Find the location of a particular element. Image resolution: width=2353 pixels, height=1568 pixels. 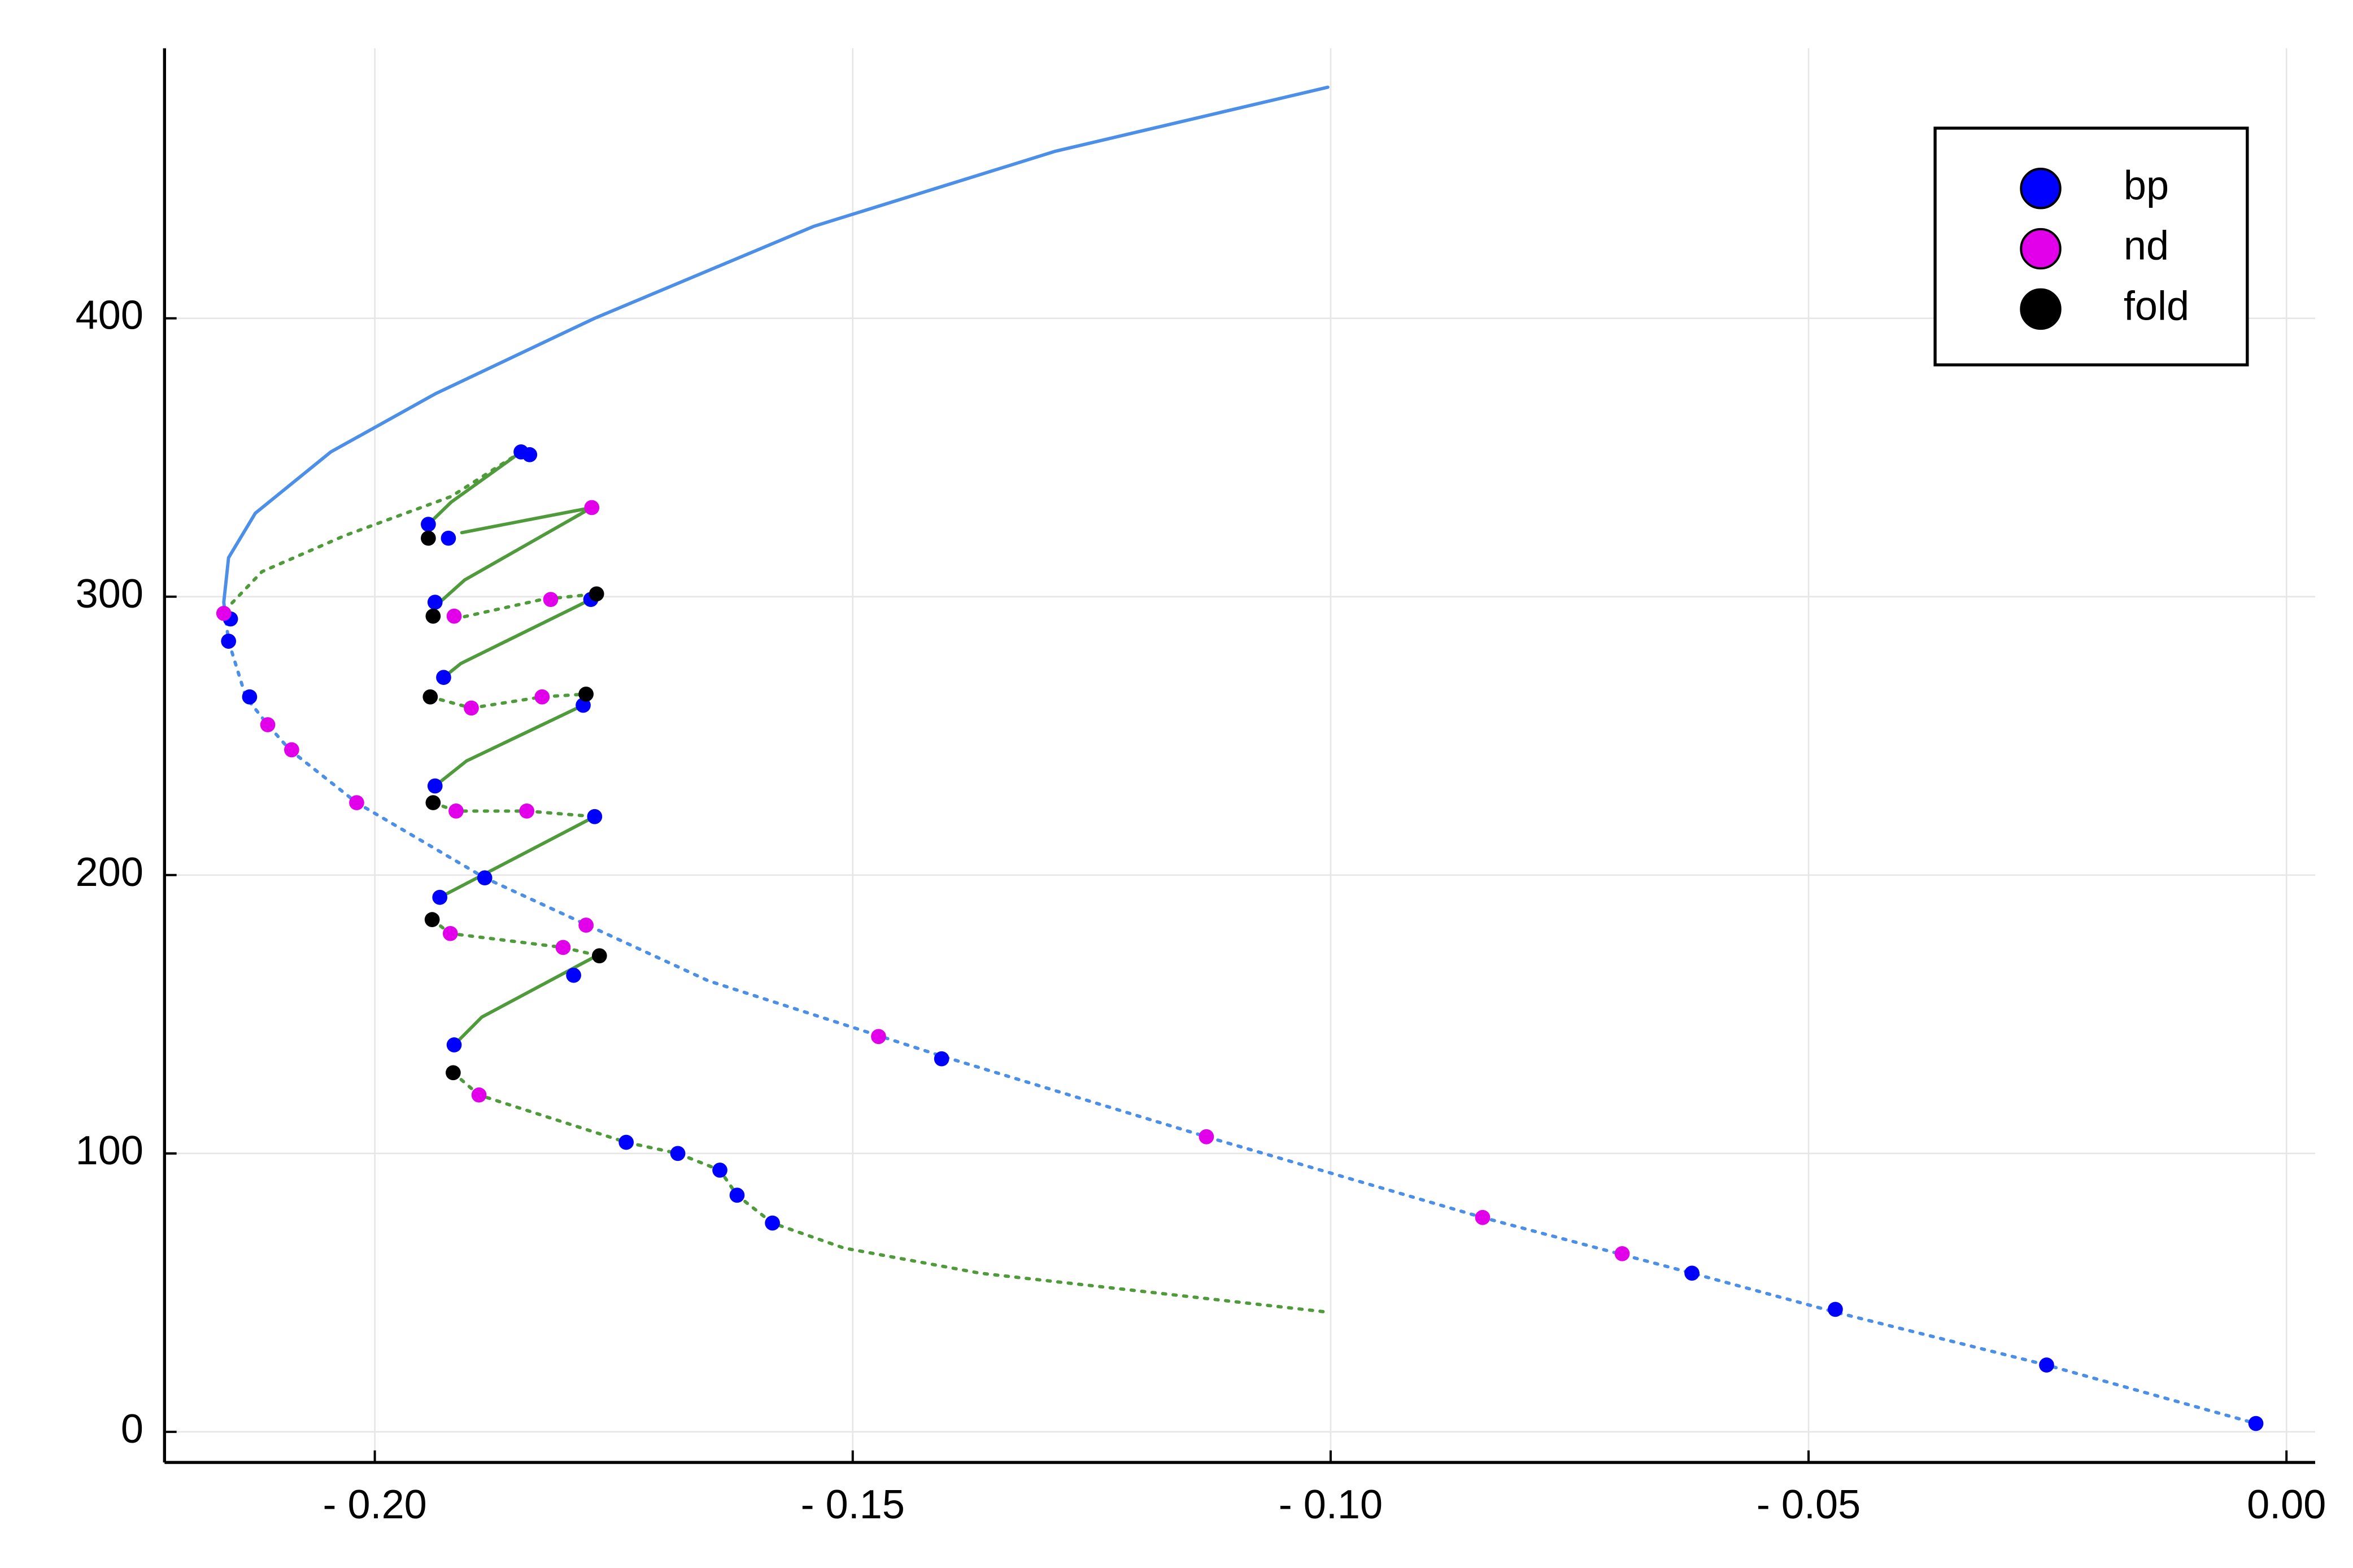

legend-label: nd is located at coordinates (2146, 246).